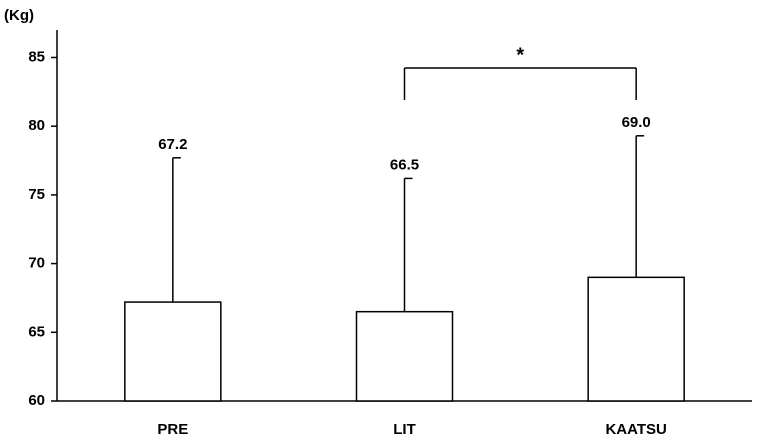  I want to click on y-axis-label: (Kg), so click(19, 15).